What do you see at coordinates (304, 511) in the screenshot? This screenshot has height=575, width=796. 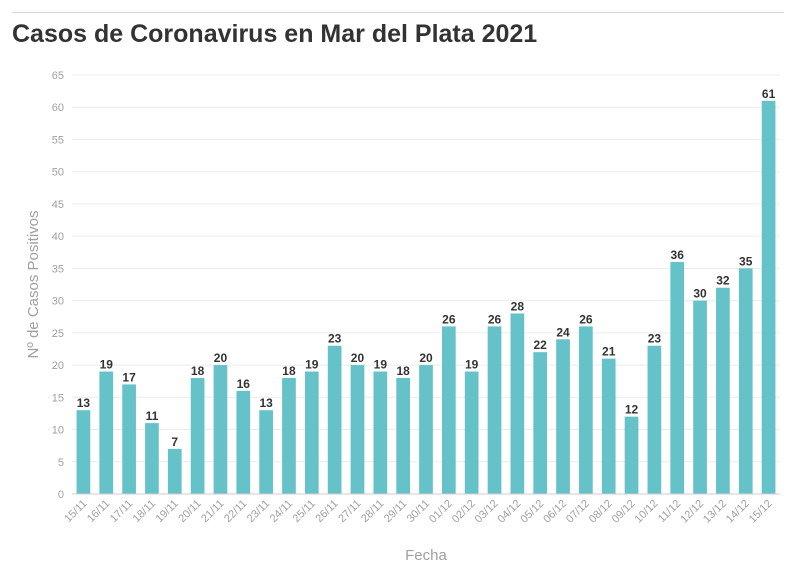 I see `x-tick-label: 25/11` at bounding box center [304, 511].